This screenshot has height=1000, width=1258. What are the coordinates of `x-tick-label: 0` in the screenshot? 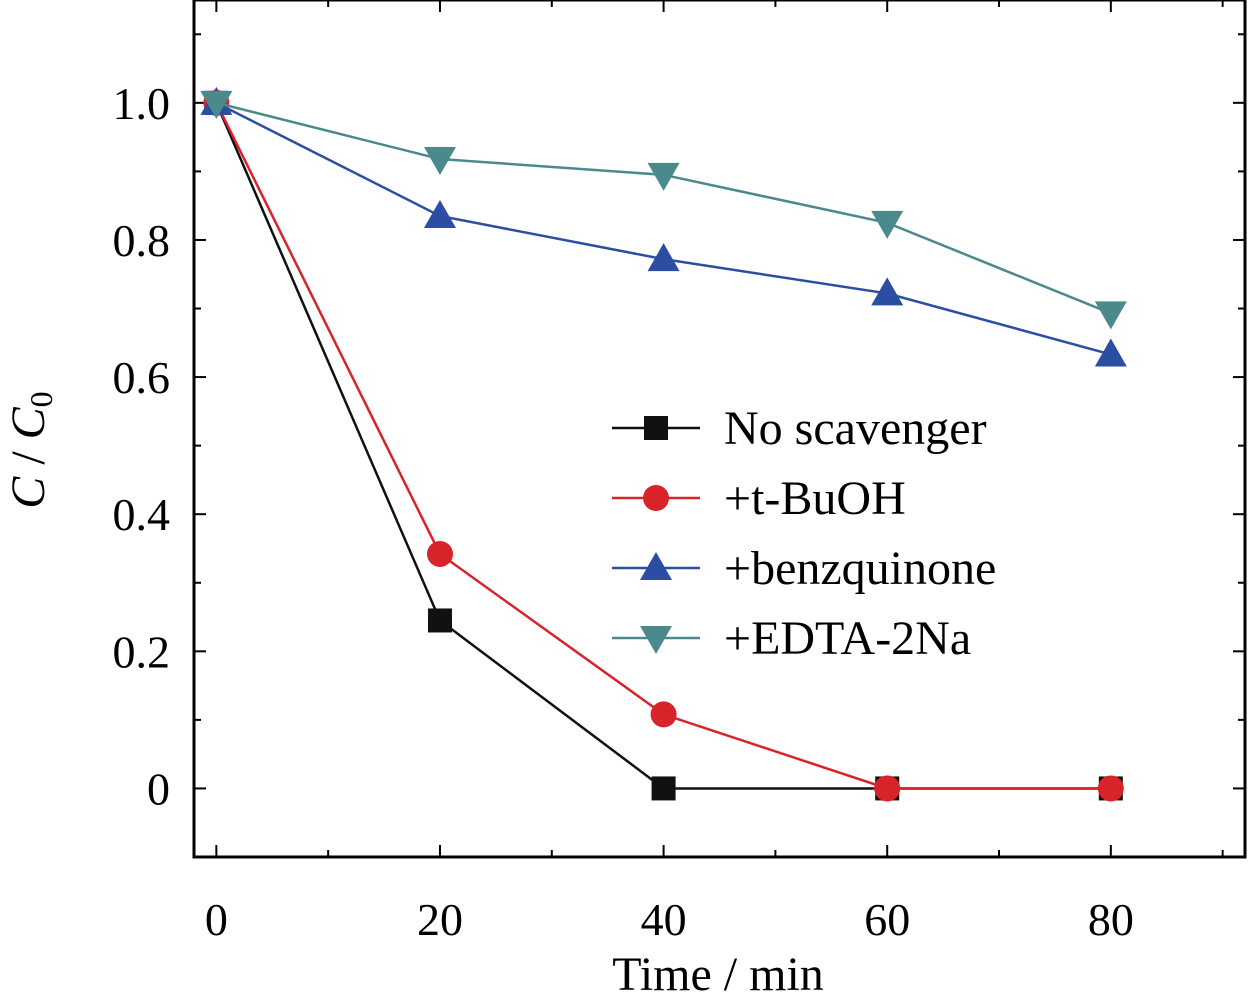 It's located at (216, 919).